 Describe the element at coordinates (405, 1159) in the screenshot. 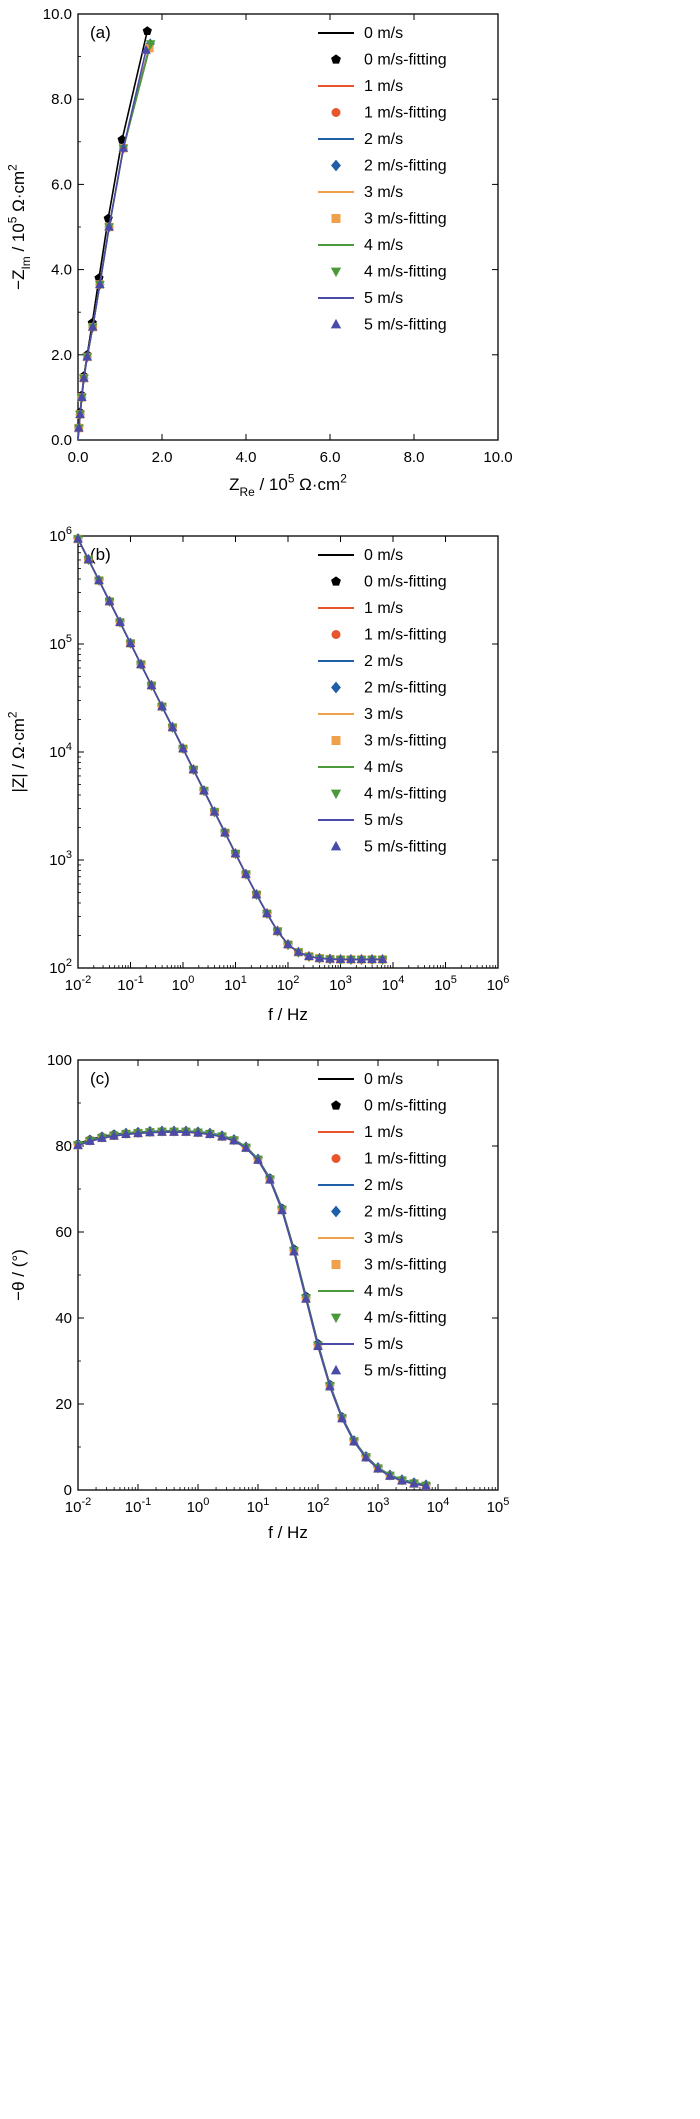

I see `legend-entry: 1 m/s-fitting` at that location.